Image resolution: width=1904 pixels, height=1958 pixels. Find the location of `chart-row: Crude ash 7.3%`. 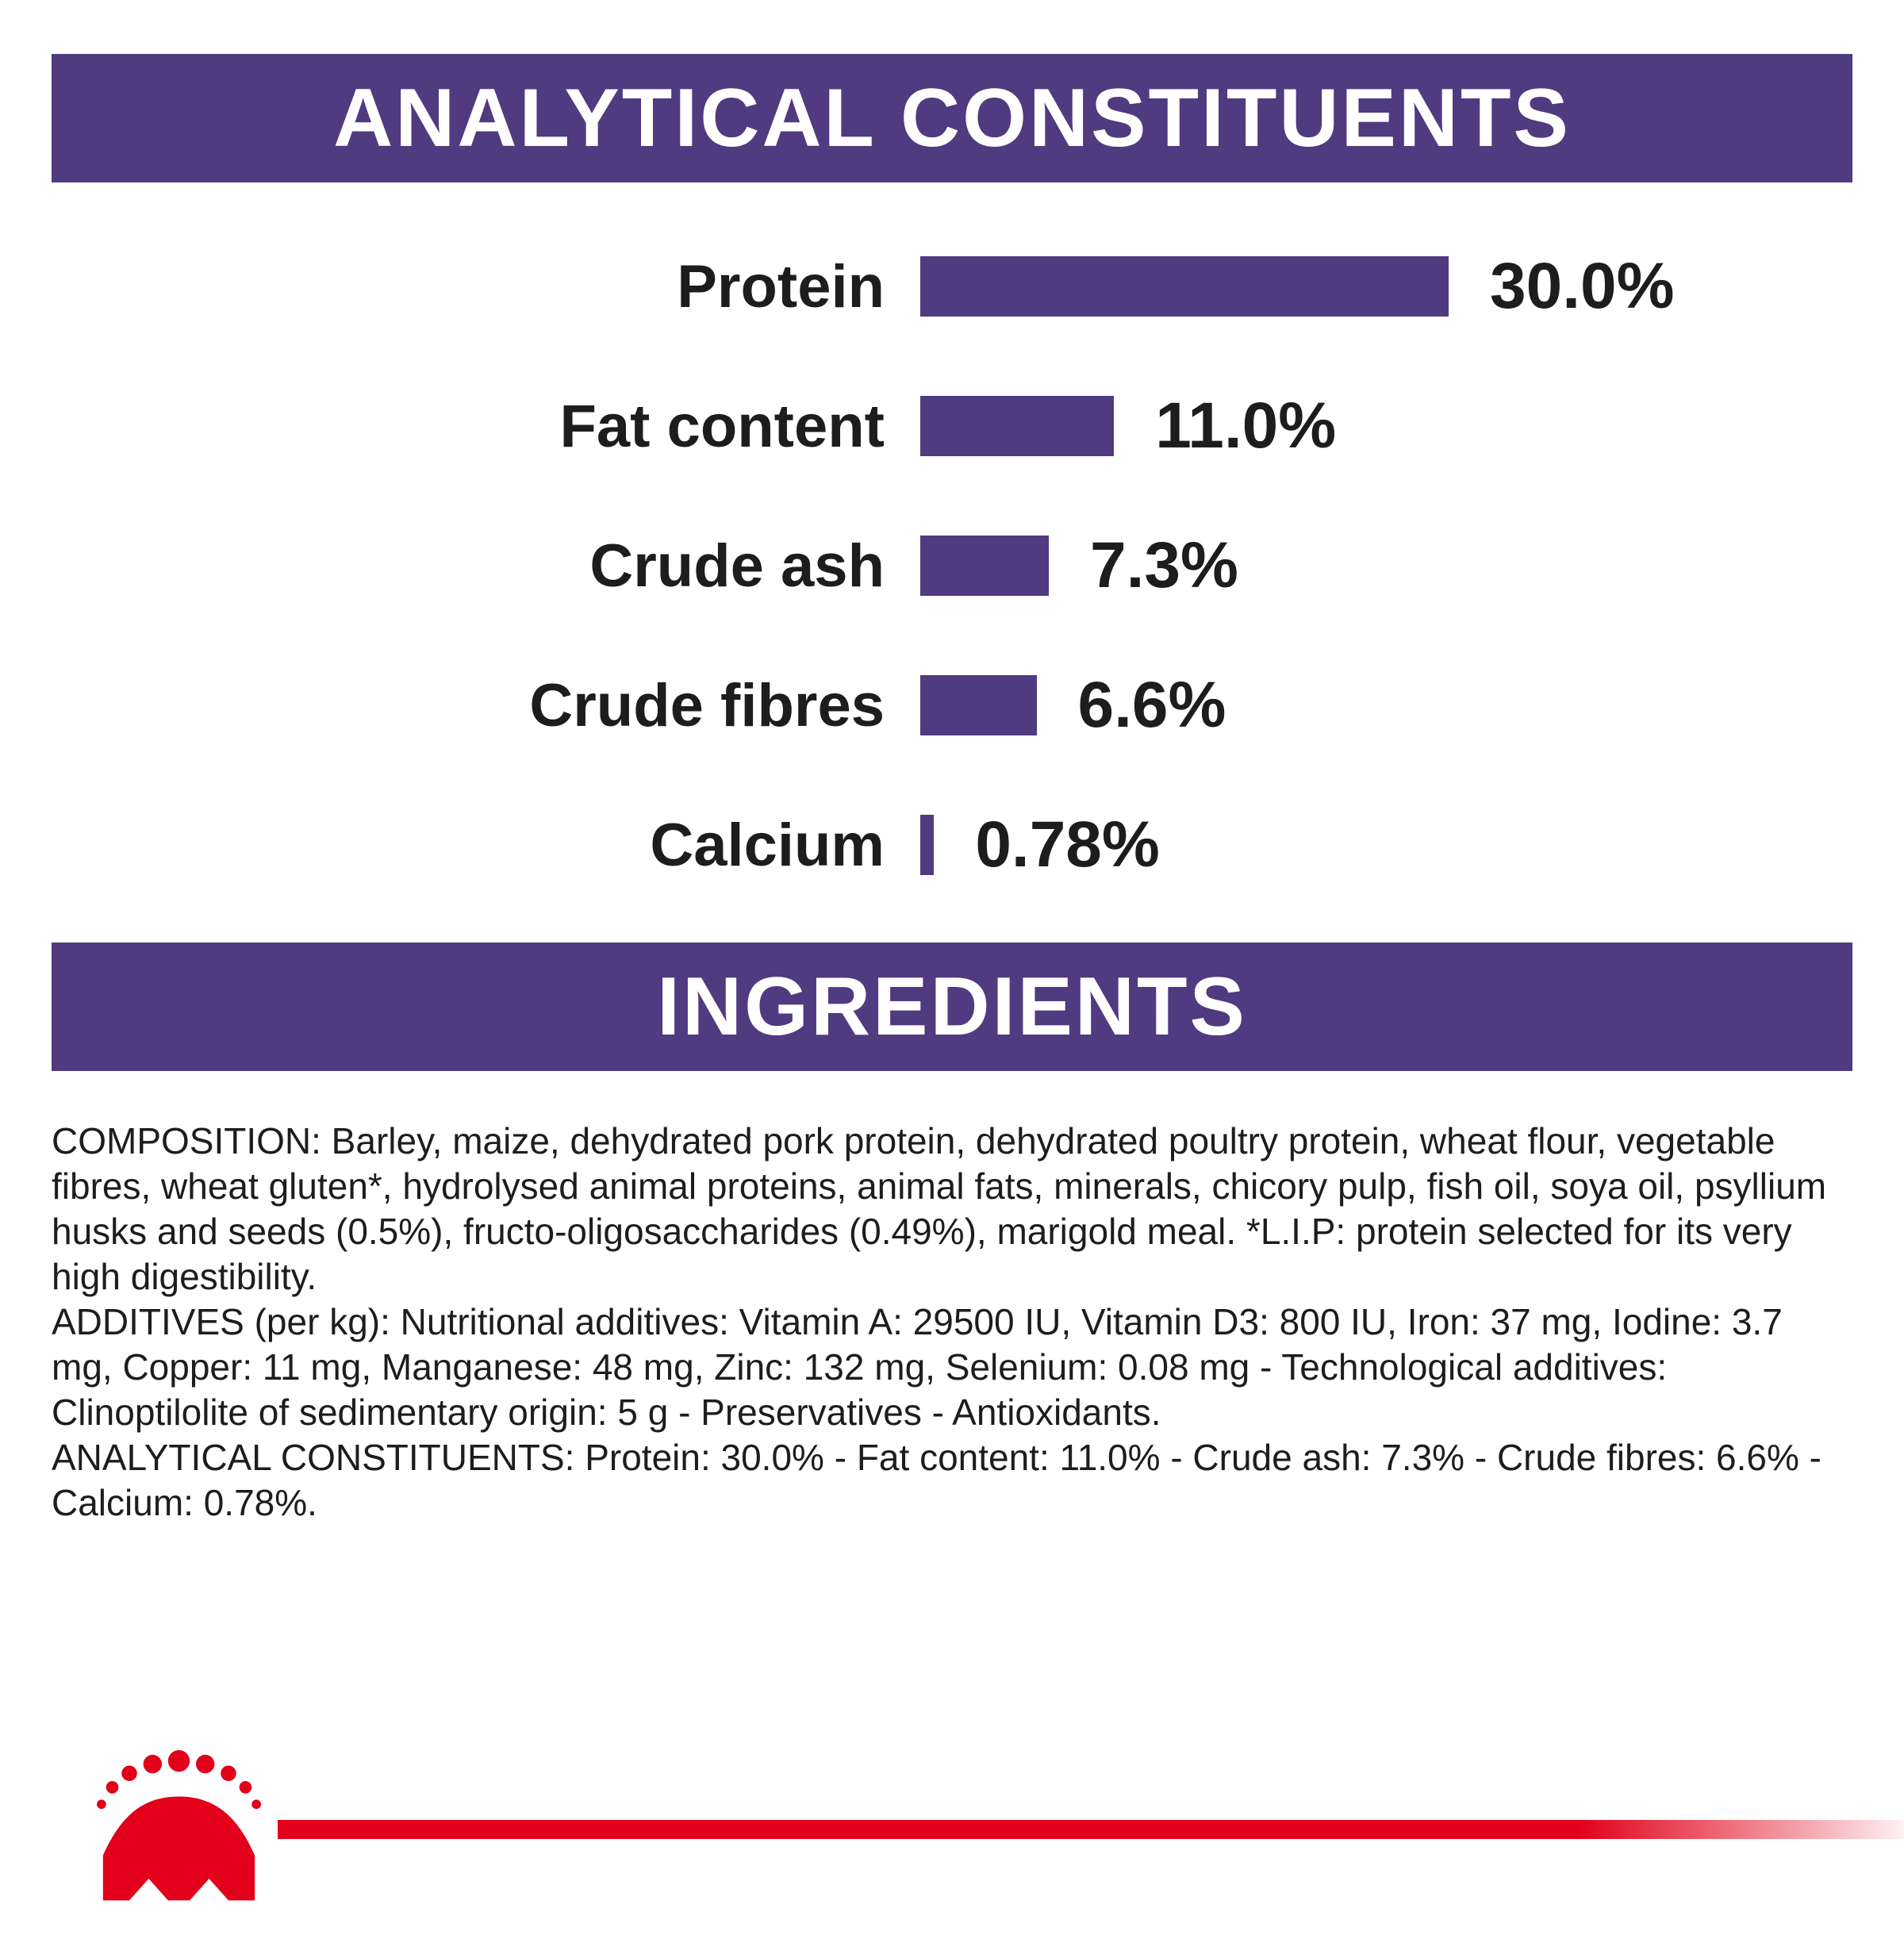

chart-row: Crude ash 7.3% is located at coordinates (978, 566).